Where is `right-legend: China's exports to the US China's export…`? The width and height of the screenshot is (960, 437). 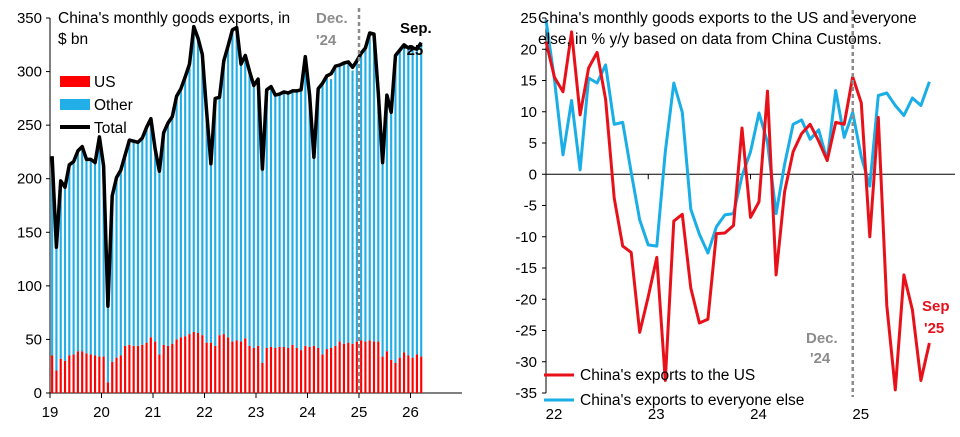
right-legend: China's exports to the US China's export… is located at coordinates (674, 388).